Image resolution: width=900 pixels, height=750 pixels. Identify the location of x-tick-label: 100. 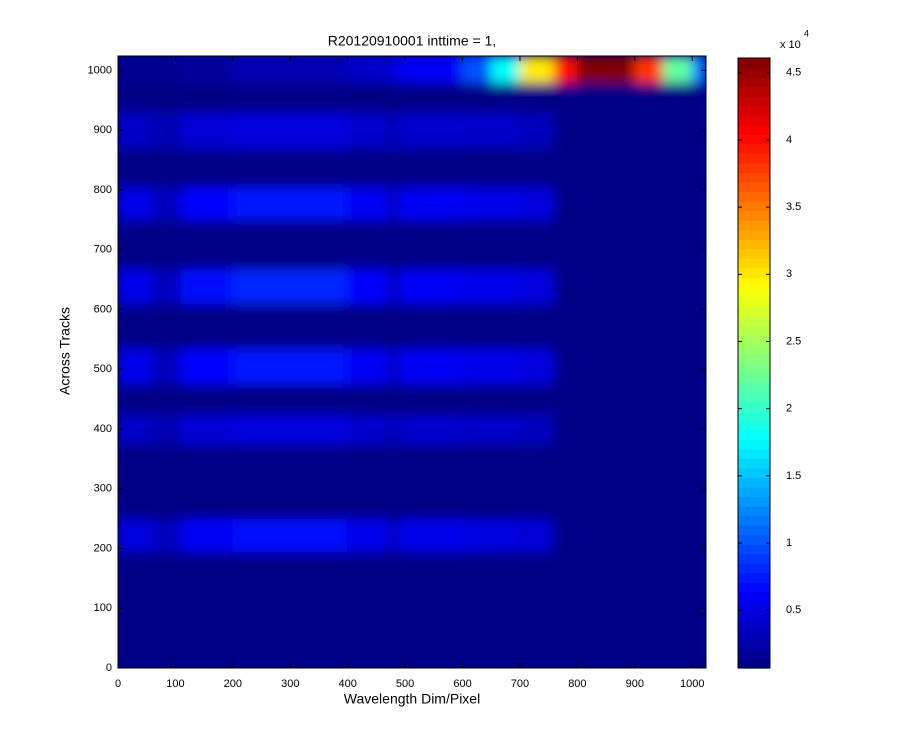
(175, 684).